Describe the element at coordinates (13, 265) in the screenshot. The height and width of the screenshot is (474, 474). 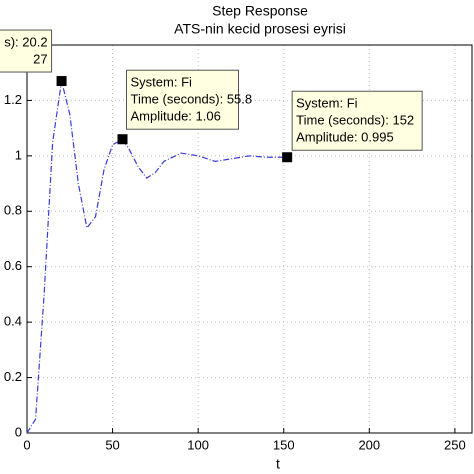
I see `y-tick-label: 0.6` at that location.